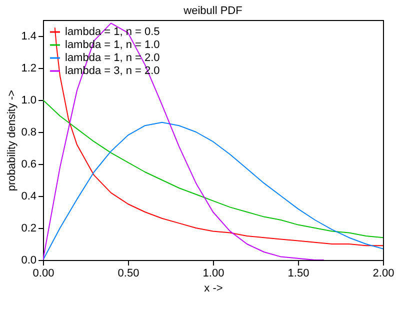 The image size is (420, 320). Describe the element at coordinates (28, 100) in the screenshot. I see `y-tick-label: 1.0` at that location.